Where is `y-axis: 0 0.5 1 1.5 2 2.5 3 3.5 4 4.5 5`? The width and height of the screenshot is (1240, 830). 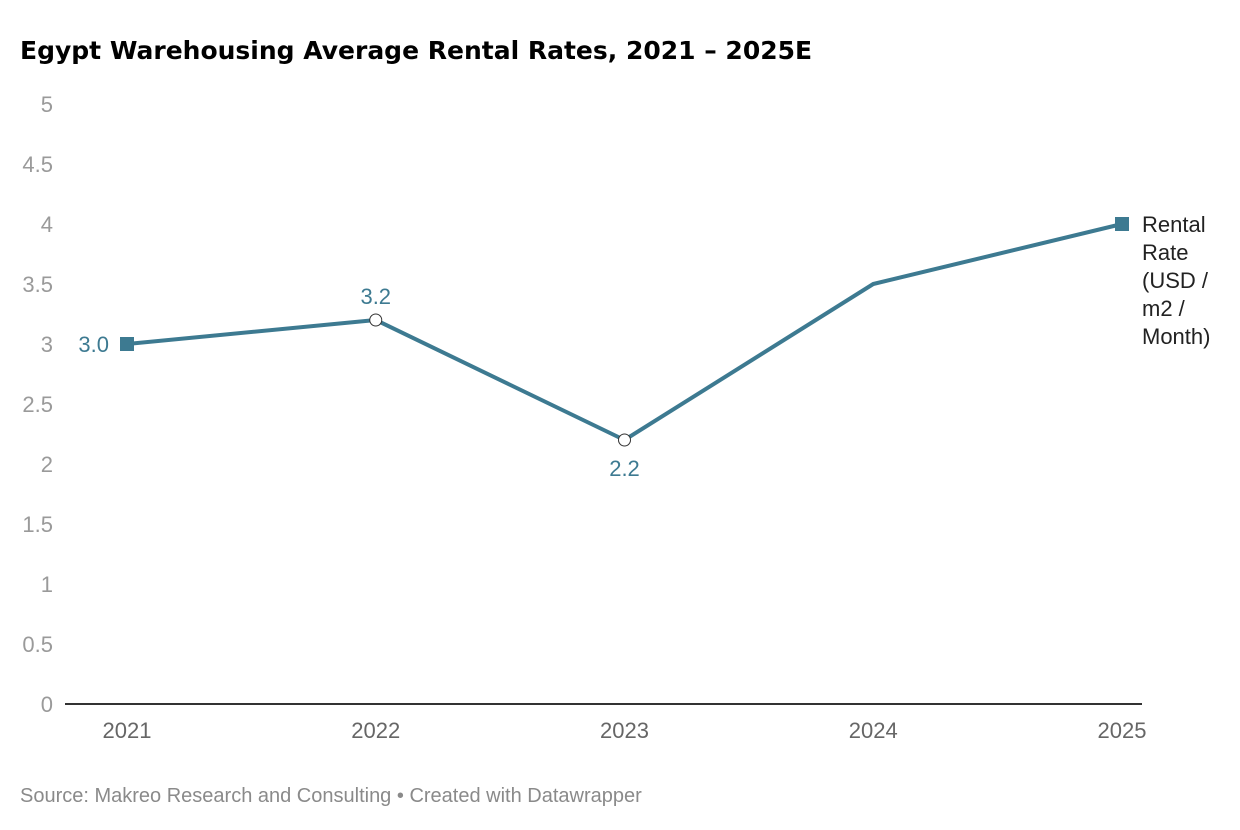 y-axis: 0 0.5 1 1.5 2 2.5 3 3.5 4 4.5 5 is located at coordinates (37, 404).